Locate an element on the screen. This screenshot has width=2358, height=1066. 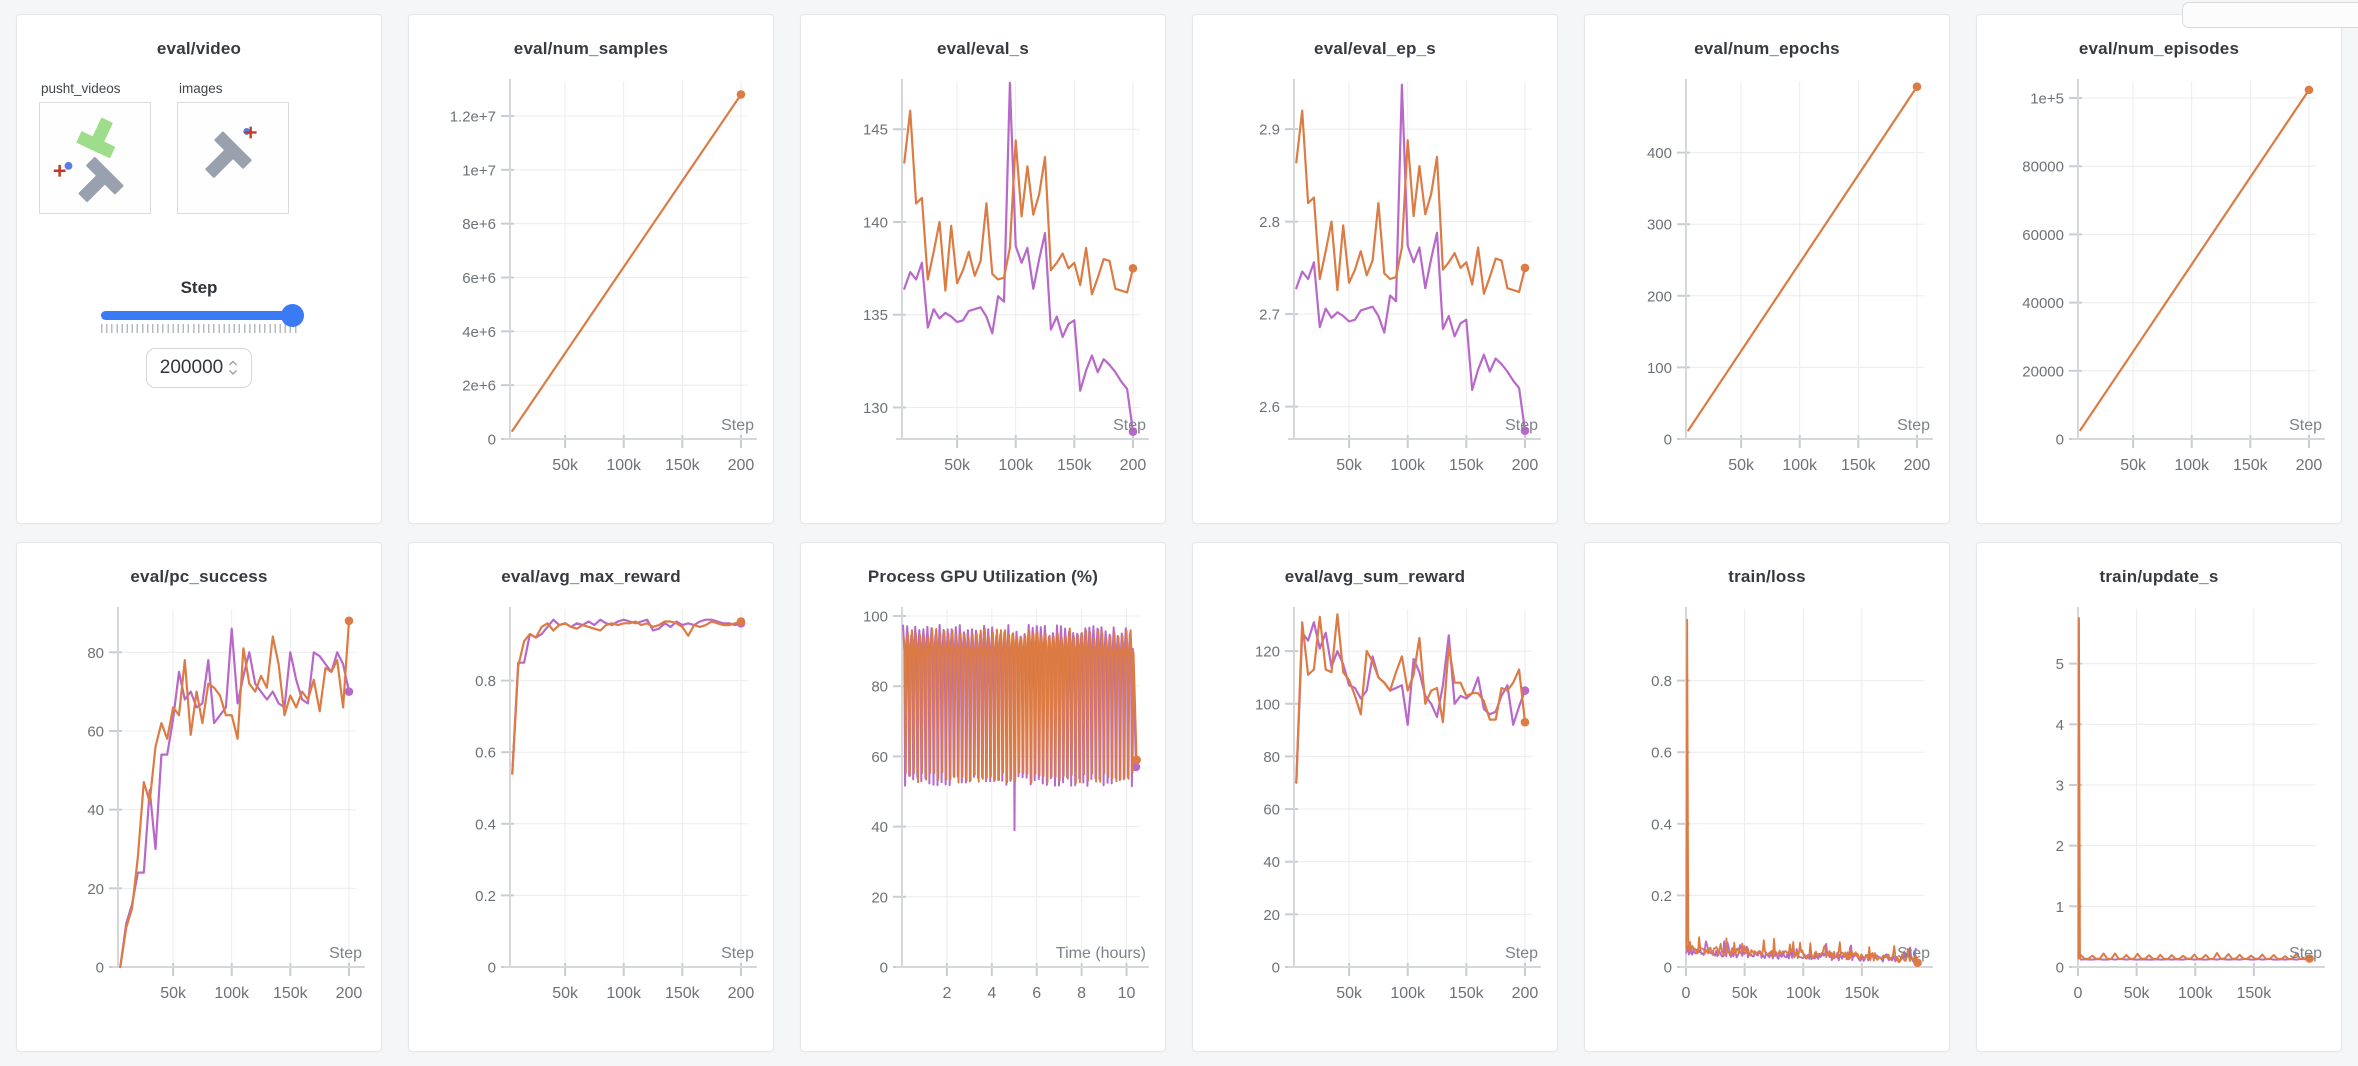
chart-panel: train/update_s 0 50k 100k 150k 0 1 2 3 4 5 Step is located at coordinates (2159, 796).